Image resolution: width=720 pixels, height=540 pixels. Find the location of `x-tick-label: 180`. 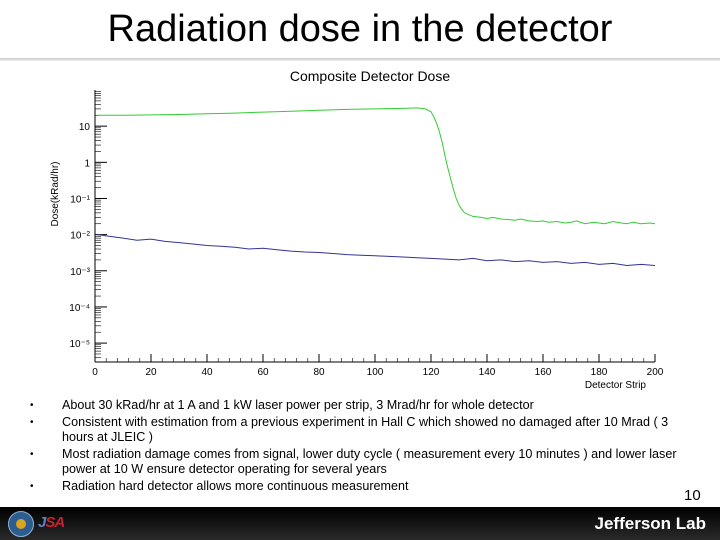

x-tick-label: 180 is located at coordinates (599, 372).